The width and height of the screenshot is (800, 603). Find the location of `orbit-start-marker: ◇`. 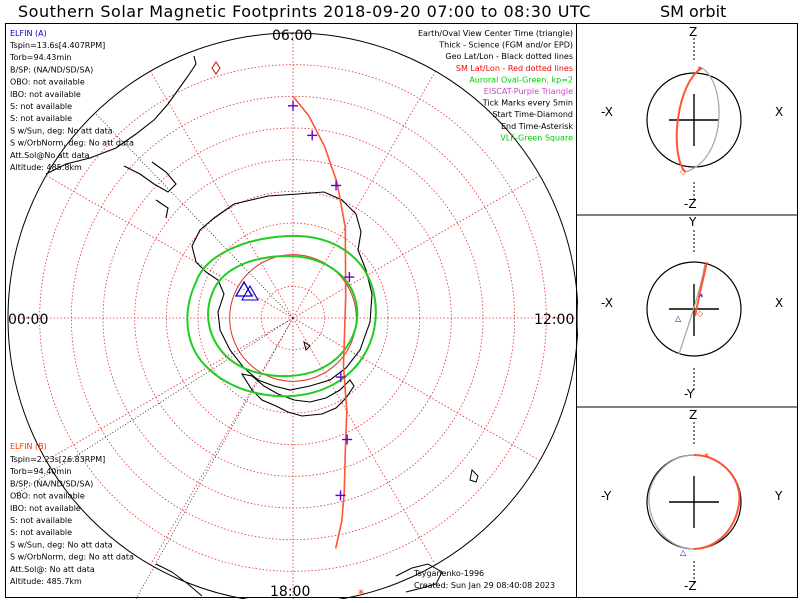

orbit-start-marker: ◇ is located at coordinates (683, 171).